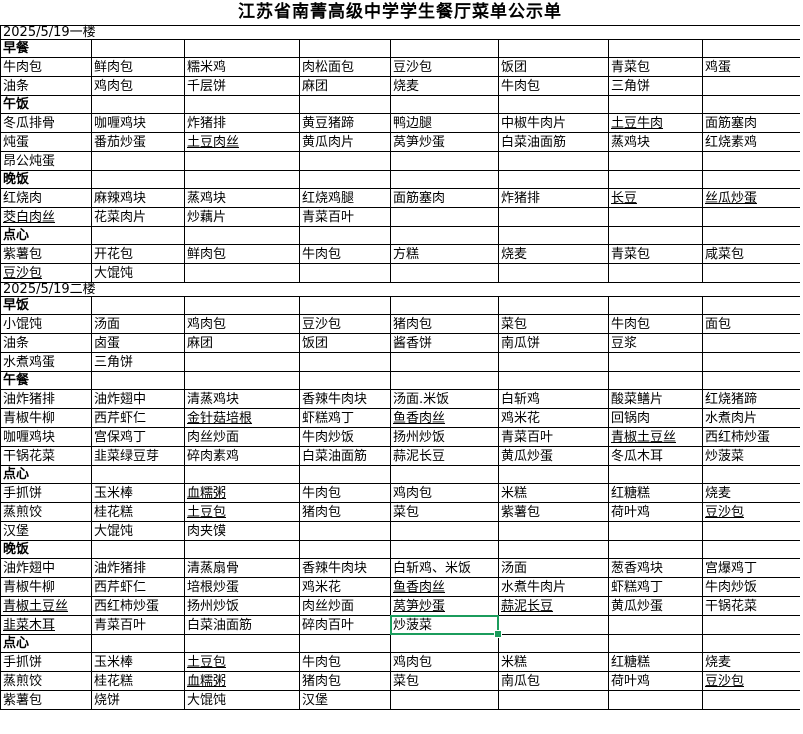  I want to click on menu-cell: 鲜肉包, so click(138, 67).